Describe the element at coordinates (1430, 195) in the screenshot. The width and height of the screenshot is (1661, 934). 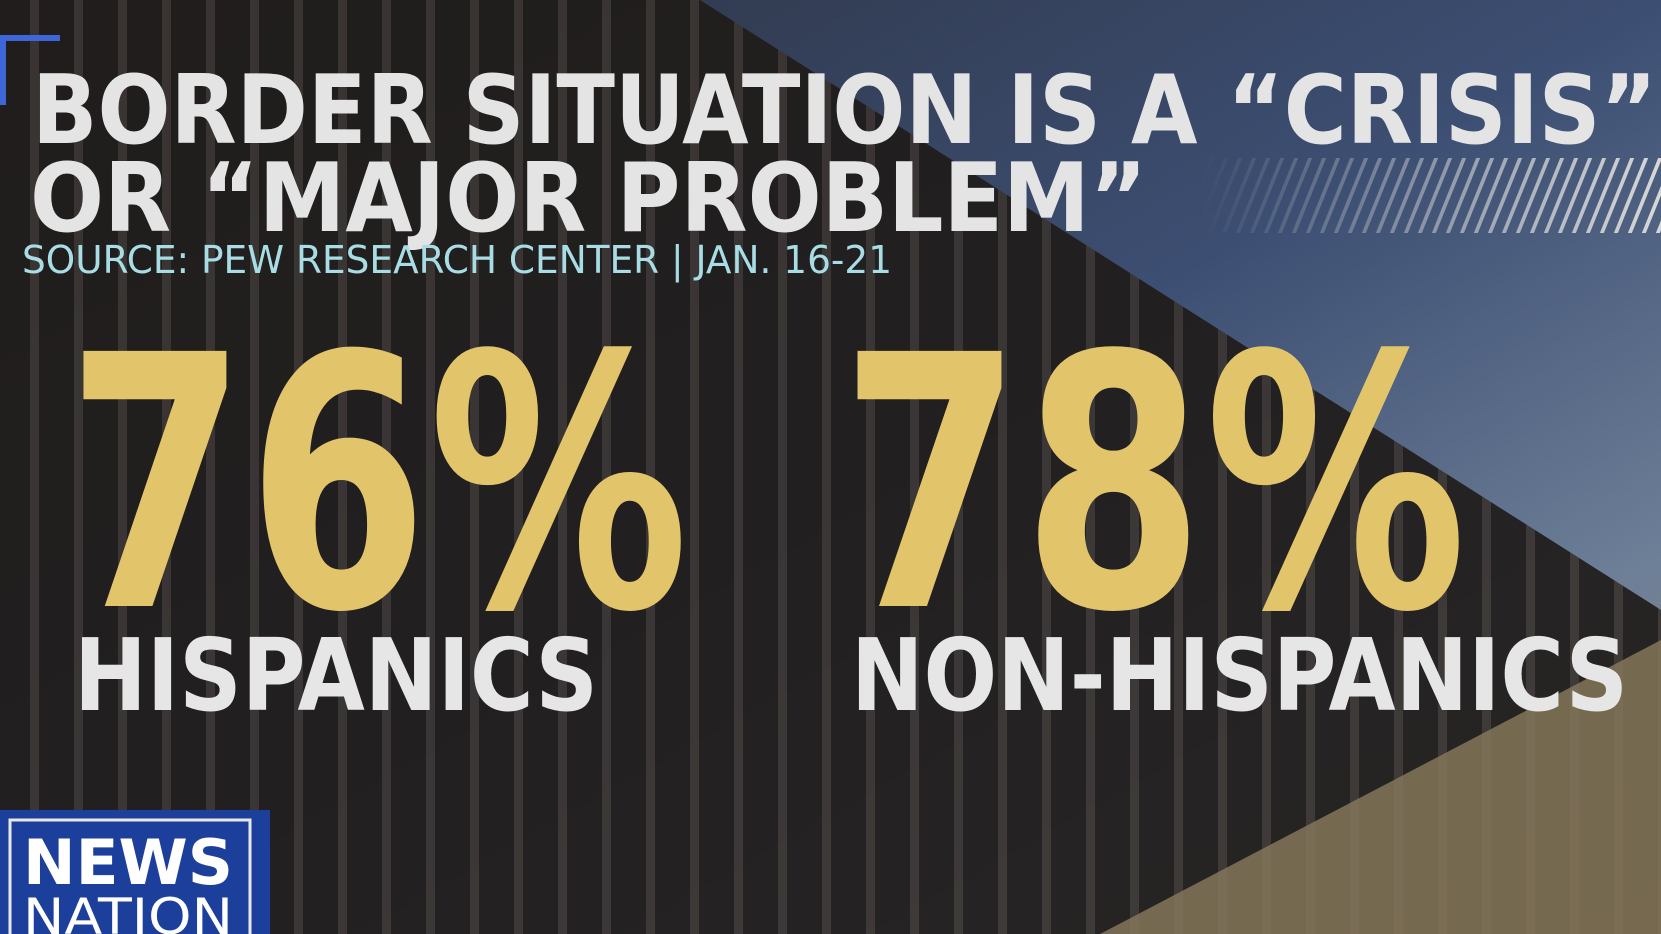
I see `hatch-decoration` at that location.